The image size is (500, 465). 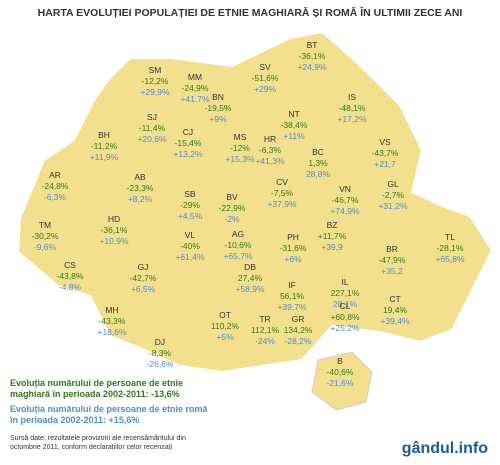 I want to click on roma-change: +21,7, so click(x=385, y=164).